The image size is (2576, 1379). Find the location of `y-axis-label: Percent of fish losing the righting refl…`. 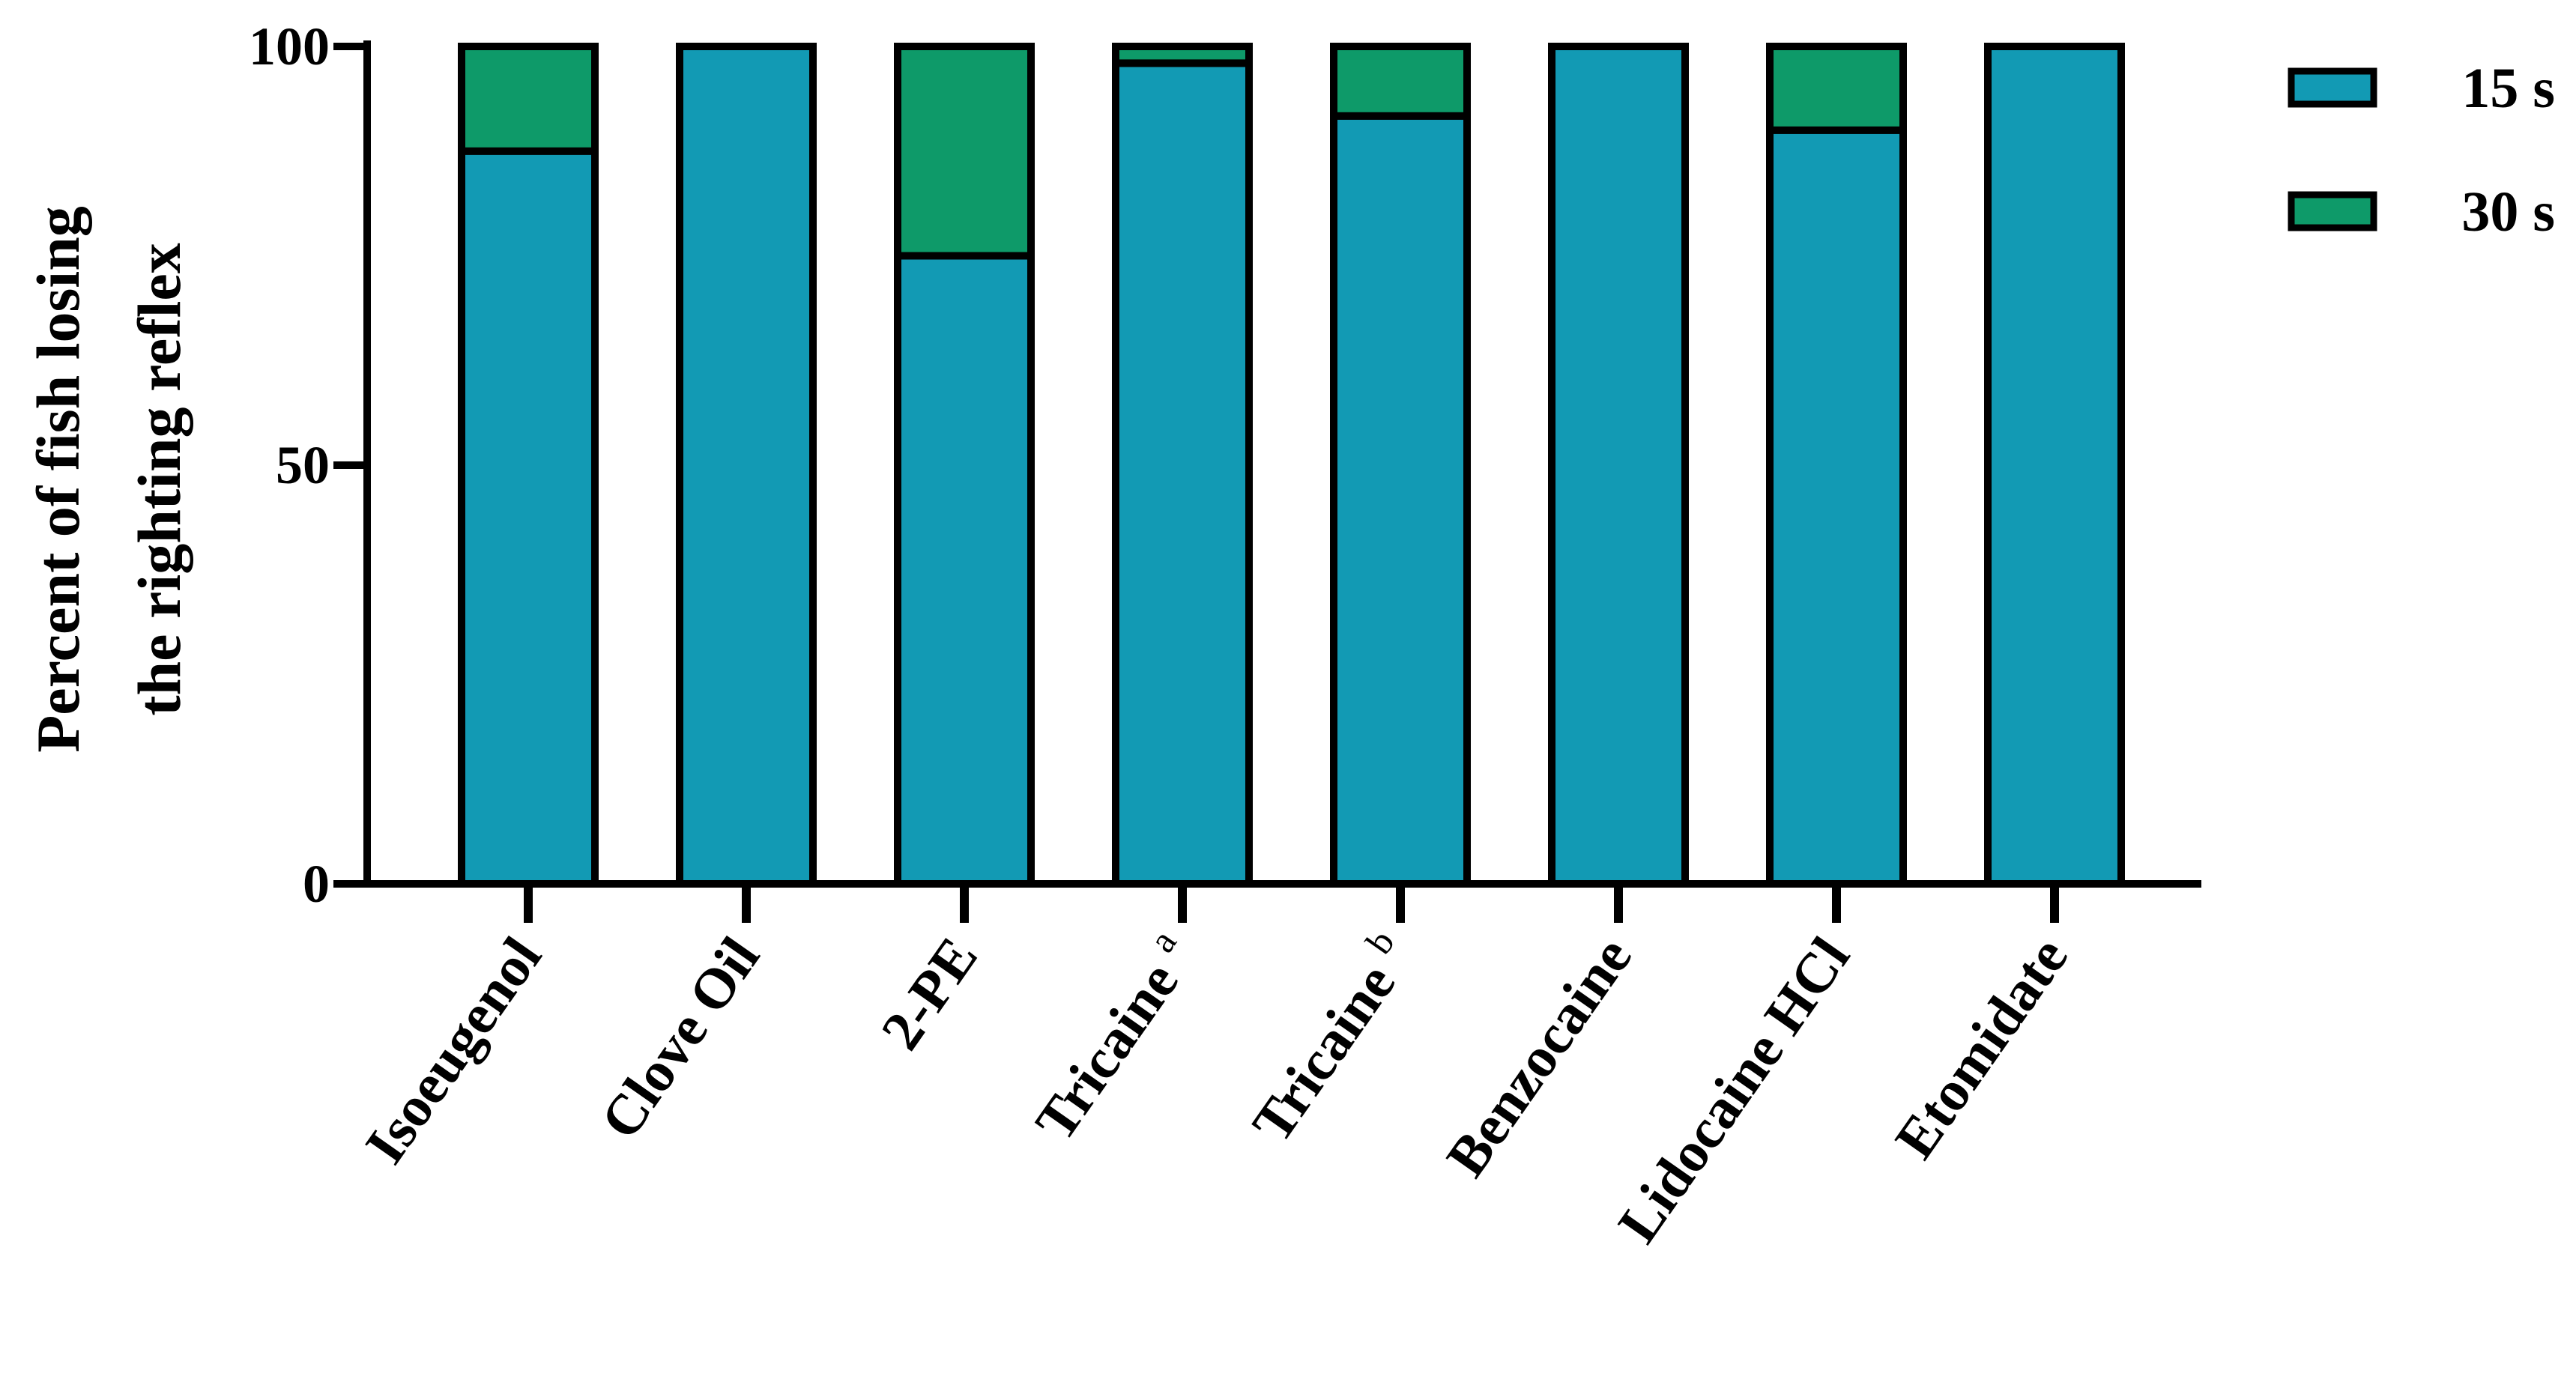

y-axis-label: Percent of fish losing the righting refl… is located at coordinates (108, 479).